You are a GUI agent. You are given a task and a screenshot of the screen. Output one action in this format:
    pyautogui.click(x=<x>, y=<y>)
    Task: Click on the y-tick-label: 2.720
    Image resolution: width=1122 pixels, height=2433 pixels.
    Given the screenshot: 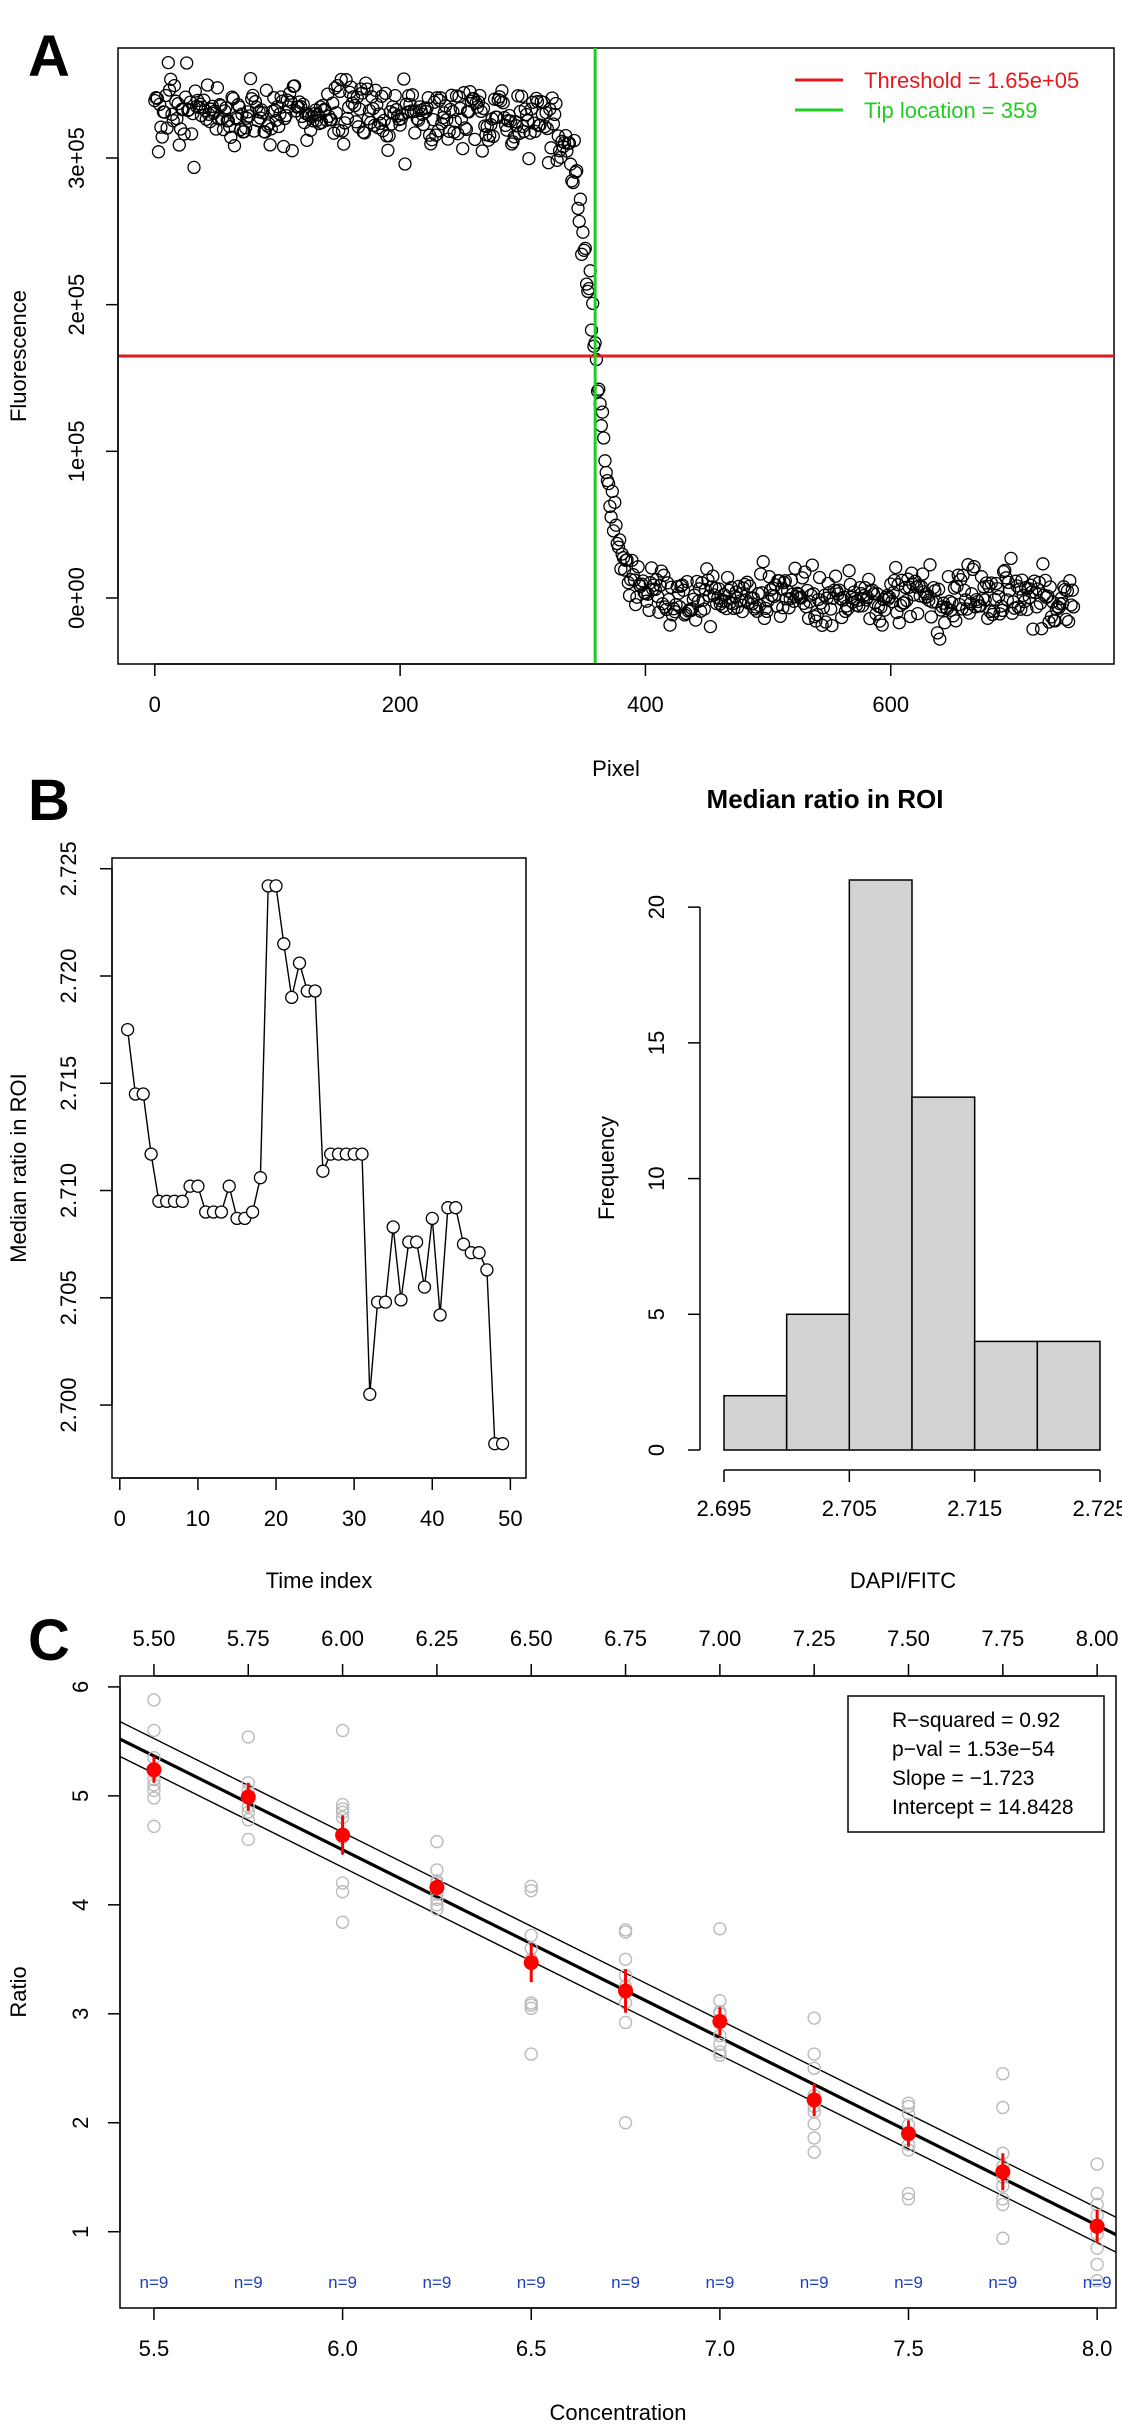 What is the action you would take?
    pyautogui.click(x=68, y=975)
    